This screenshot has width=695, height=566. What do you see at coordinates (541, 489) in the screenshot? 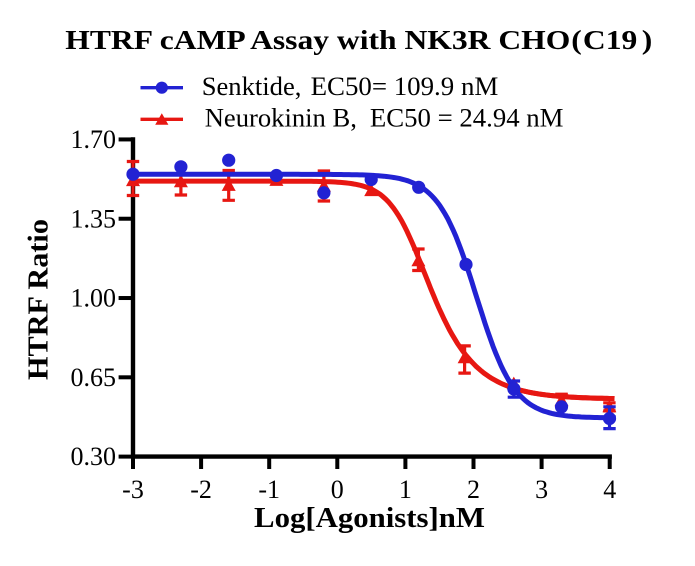
I see `svg-text: 3` at bounding box center [541, 489].